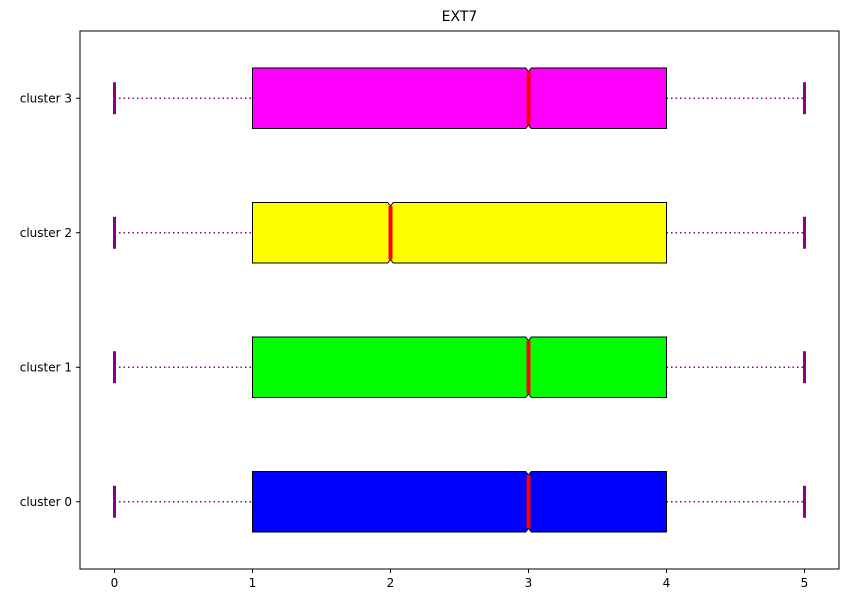 Image resolution: width=865 pixels, height=603 pixels. I want to click on x-tick-label-3: 3, so click(529, 583).